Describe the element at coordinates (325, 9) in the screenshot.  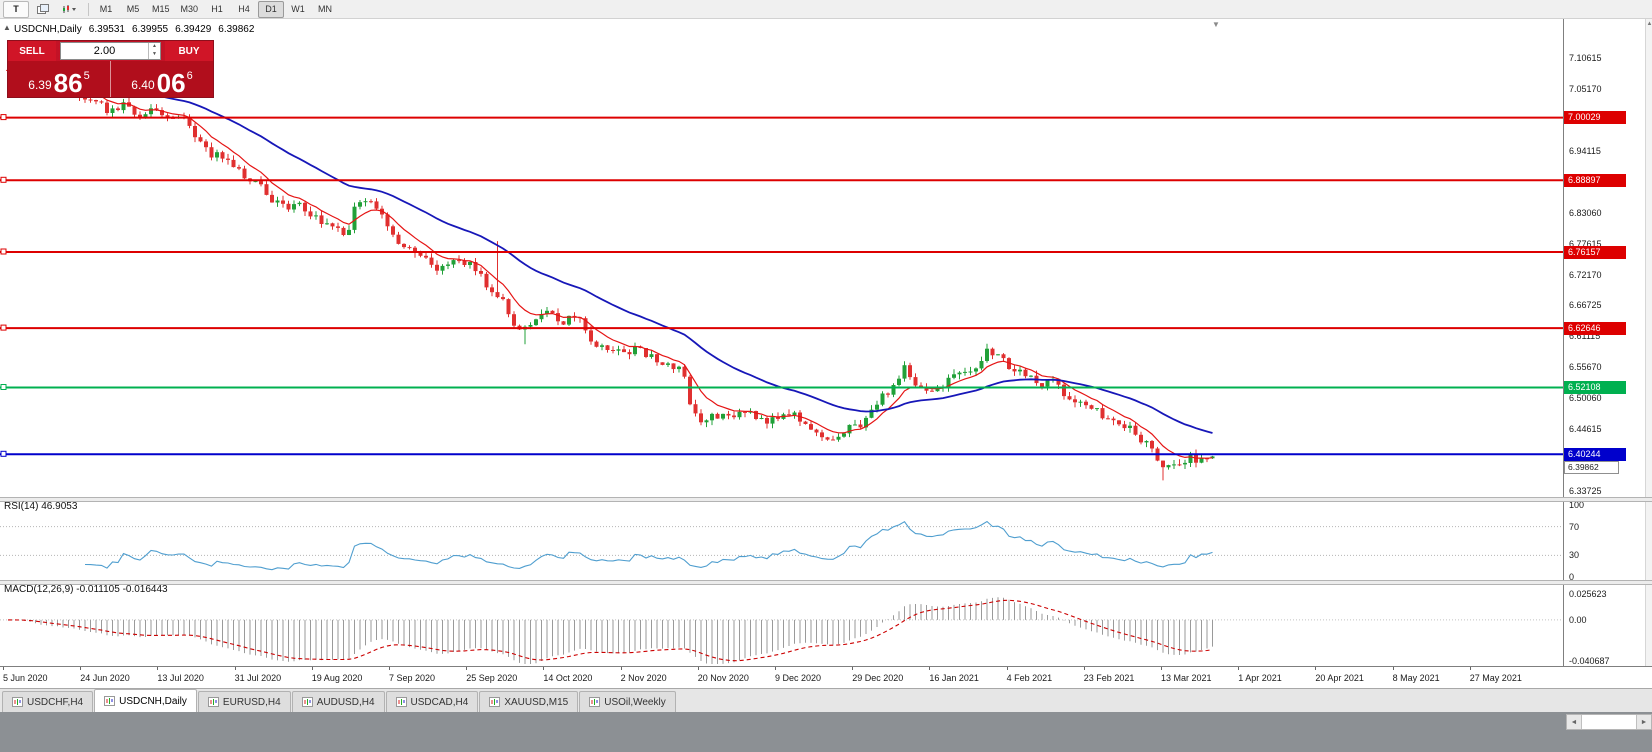
I see `timeframe-button-mn: MN` at that location.